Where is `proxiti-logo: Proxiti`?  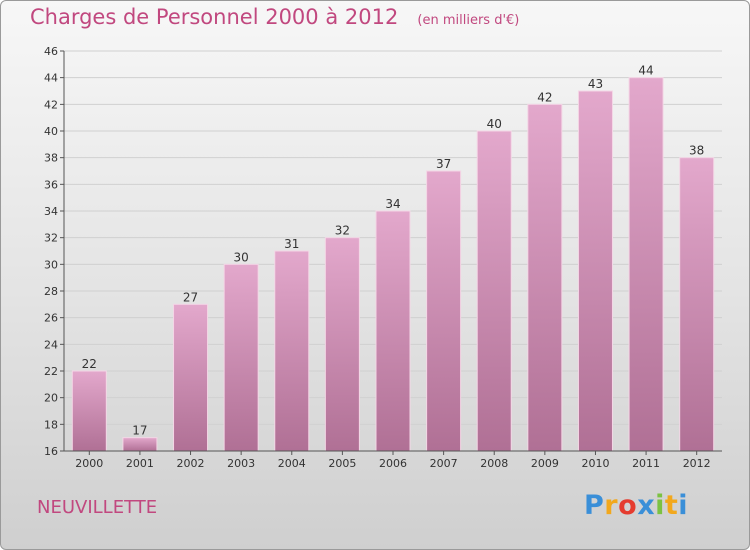
proxiti-logo: Proxiti is located at coordinates (636, 505).